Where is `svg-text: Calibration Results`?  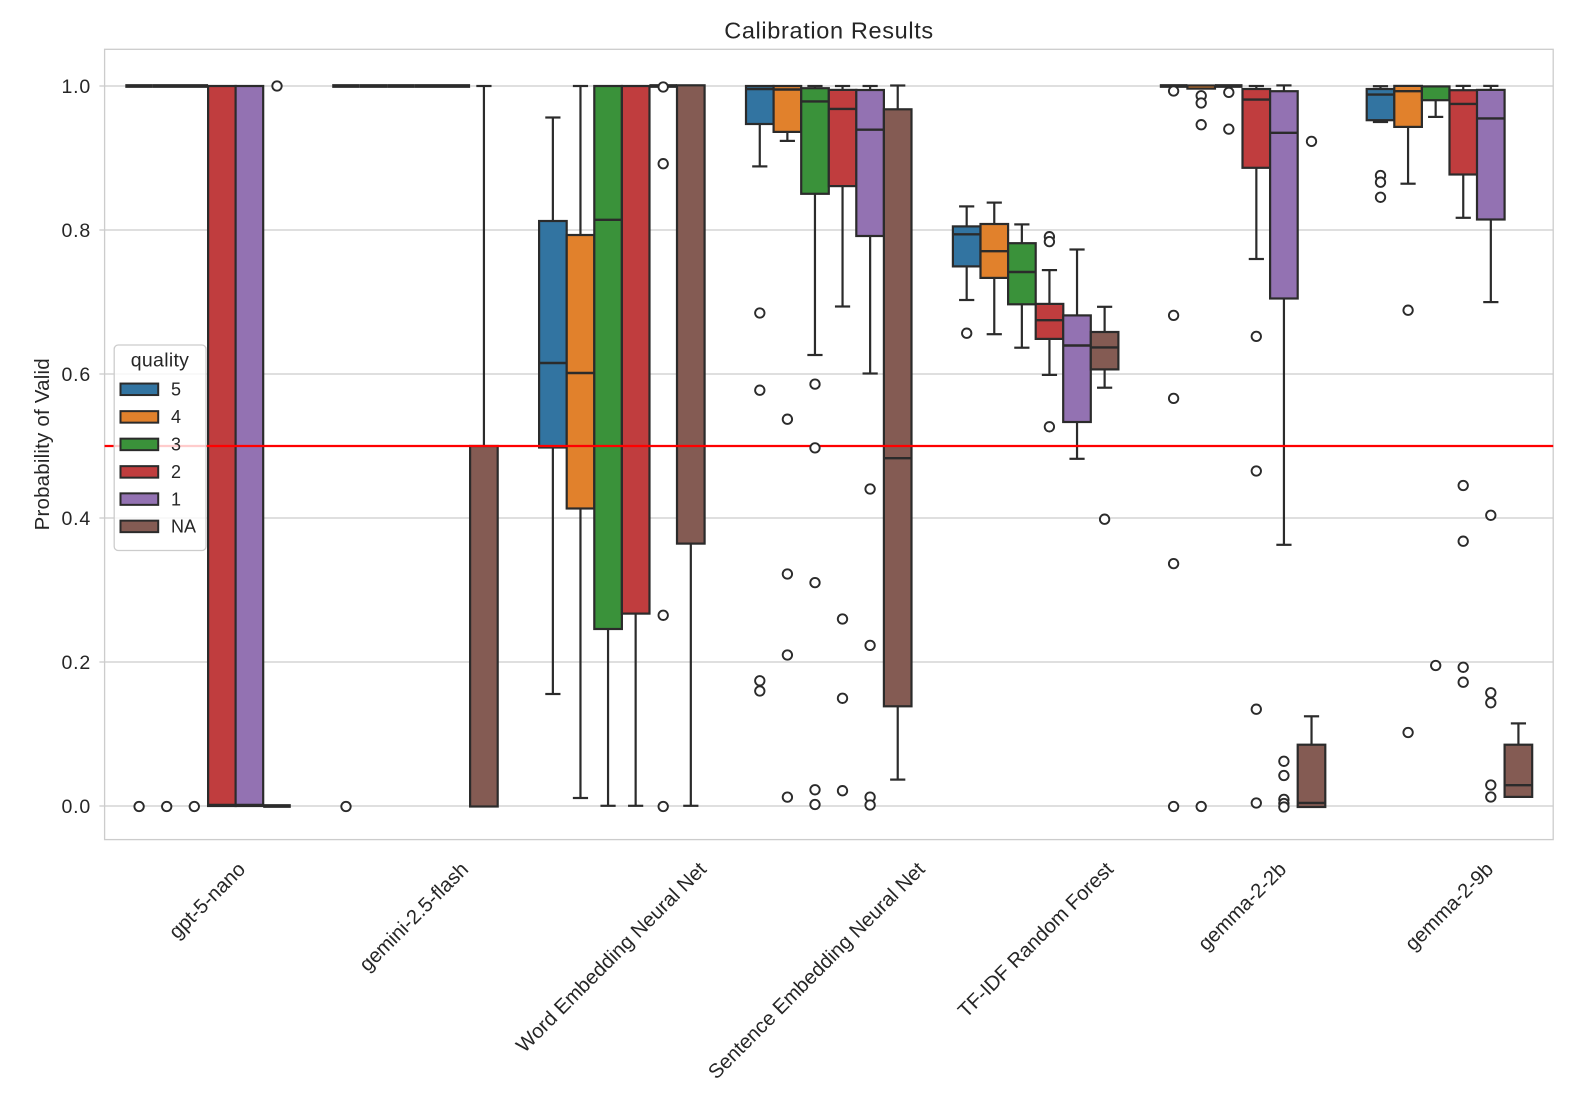 svg-text: Calibration Results is located at coordinates (829, 31).